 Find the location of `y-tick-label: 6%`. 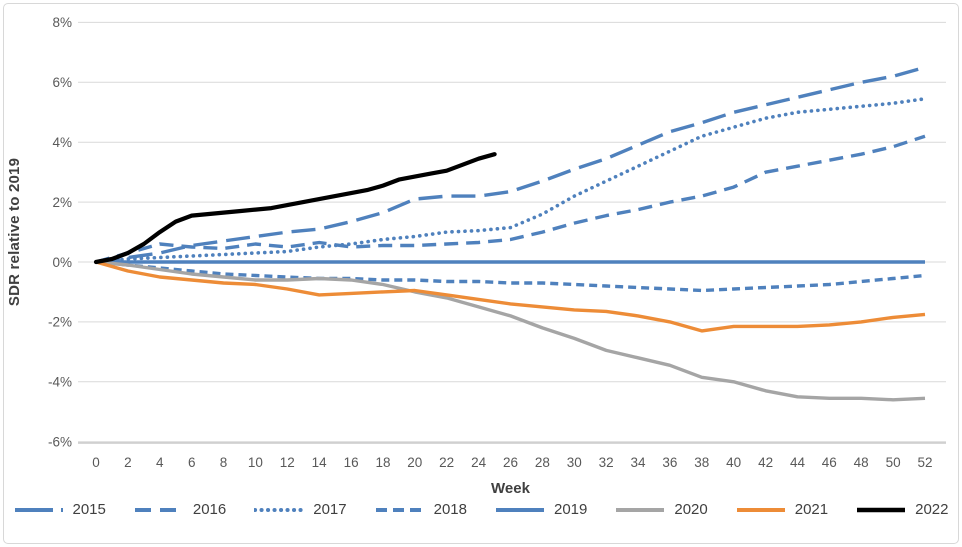

y-tick-label: 6% is located at coordinates (62, 82).